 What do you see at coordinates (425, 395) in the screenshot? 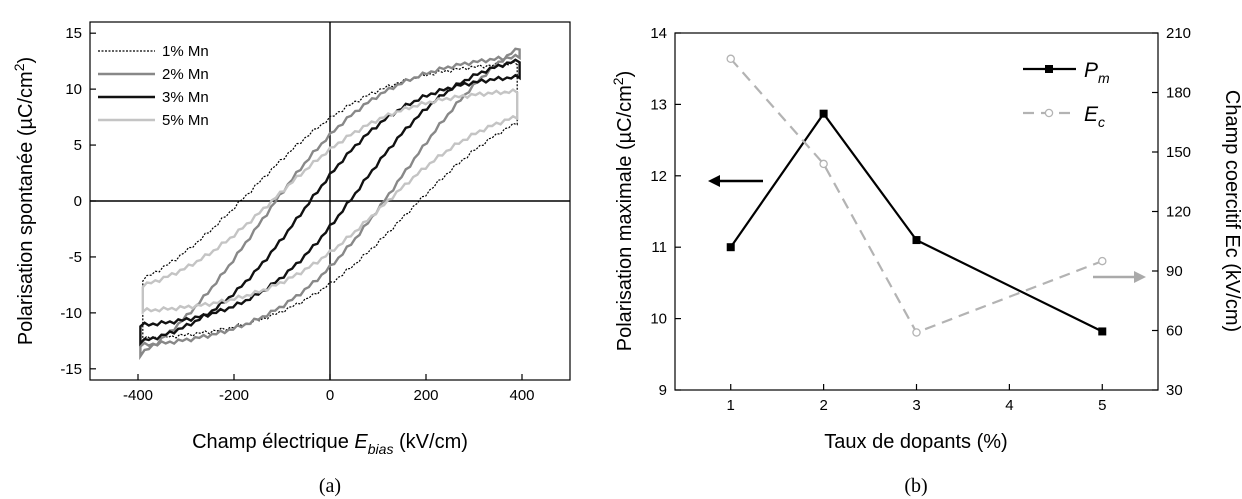
I see `x-tick-label: 200` at bounding box center [425, 395].